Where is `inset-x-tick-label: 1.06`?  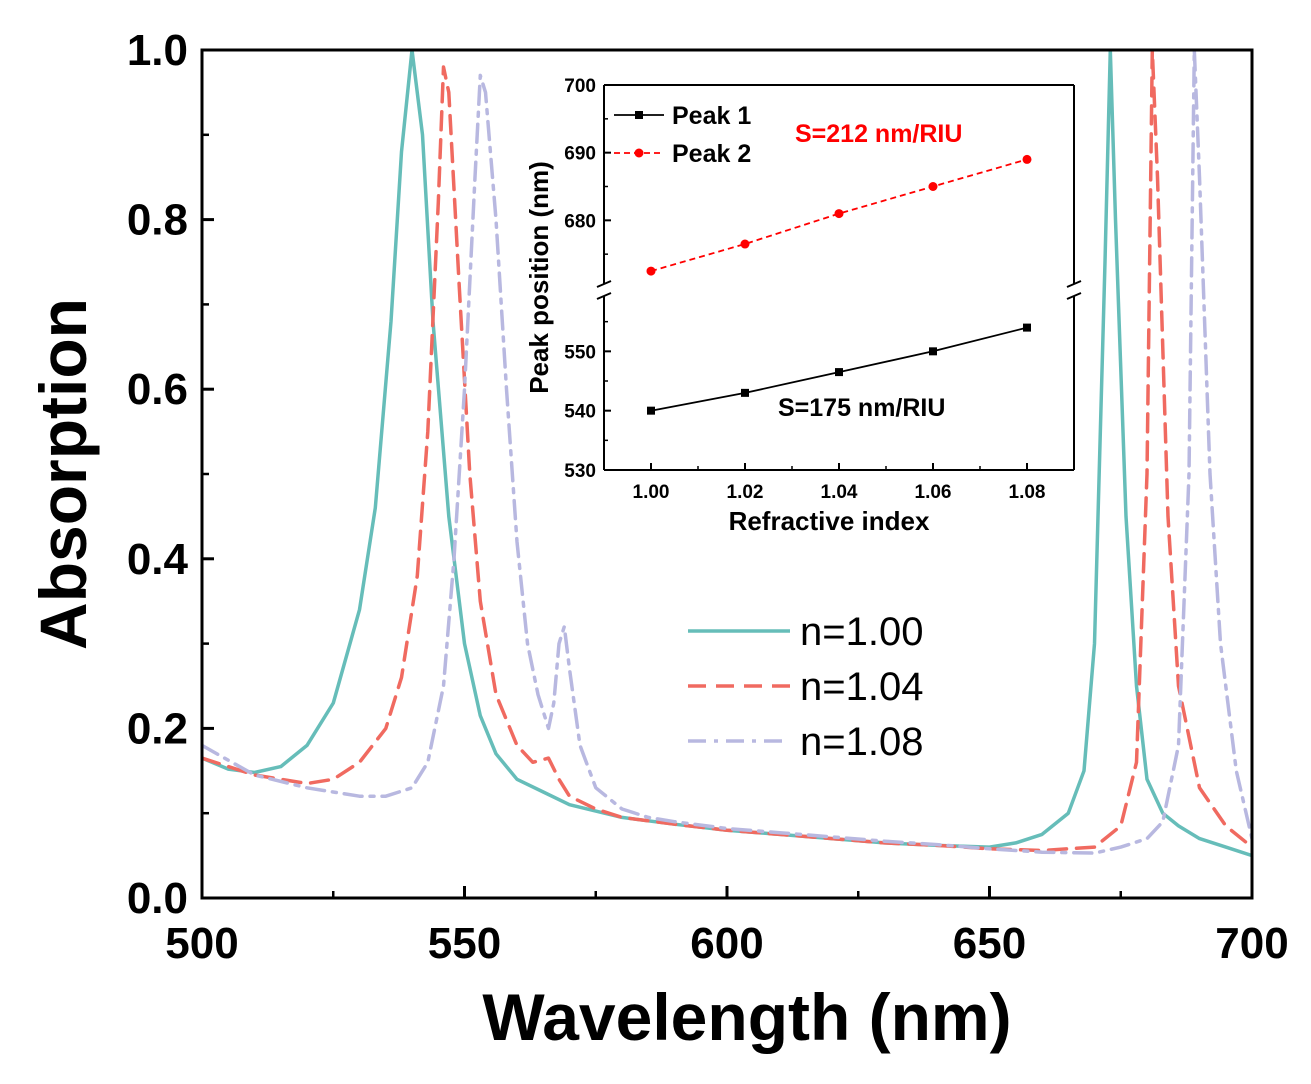
inset-x-tick-label: 1.06 is located at coordinates (933, 492).